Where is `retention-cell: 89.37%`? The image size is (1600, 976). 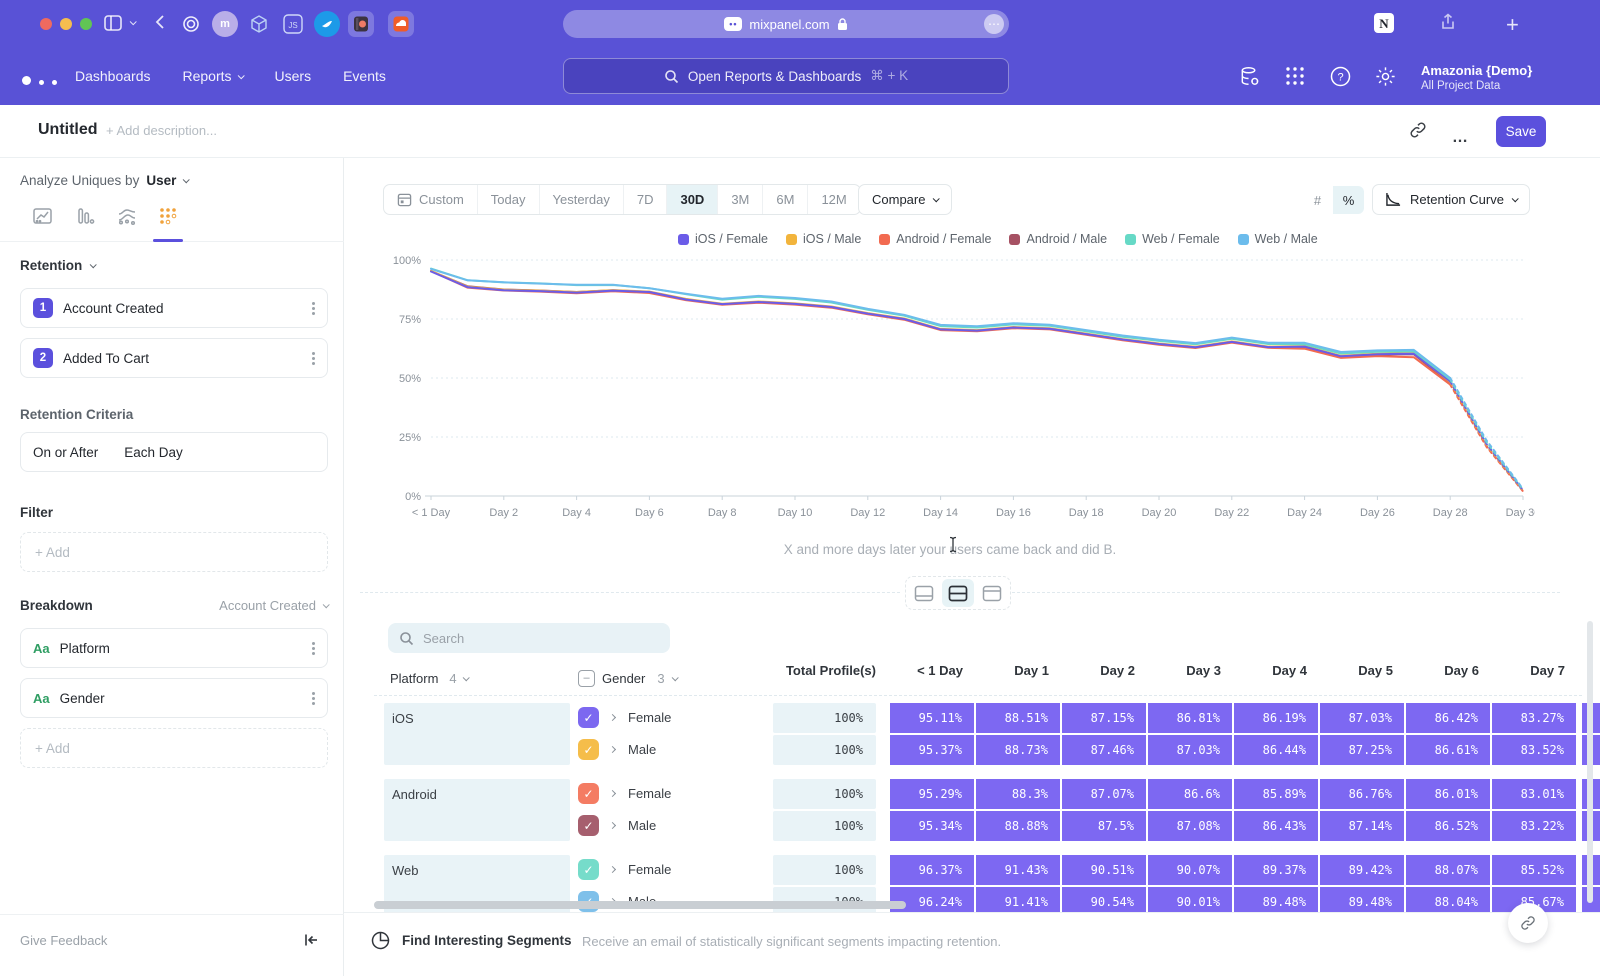 retention-cell: 89.37% is located at coordinates (1276, 870).